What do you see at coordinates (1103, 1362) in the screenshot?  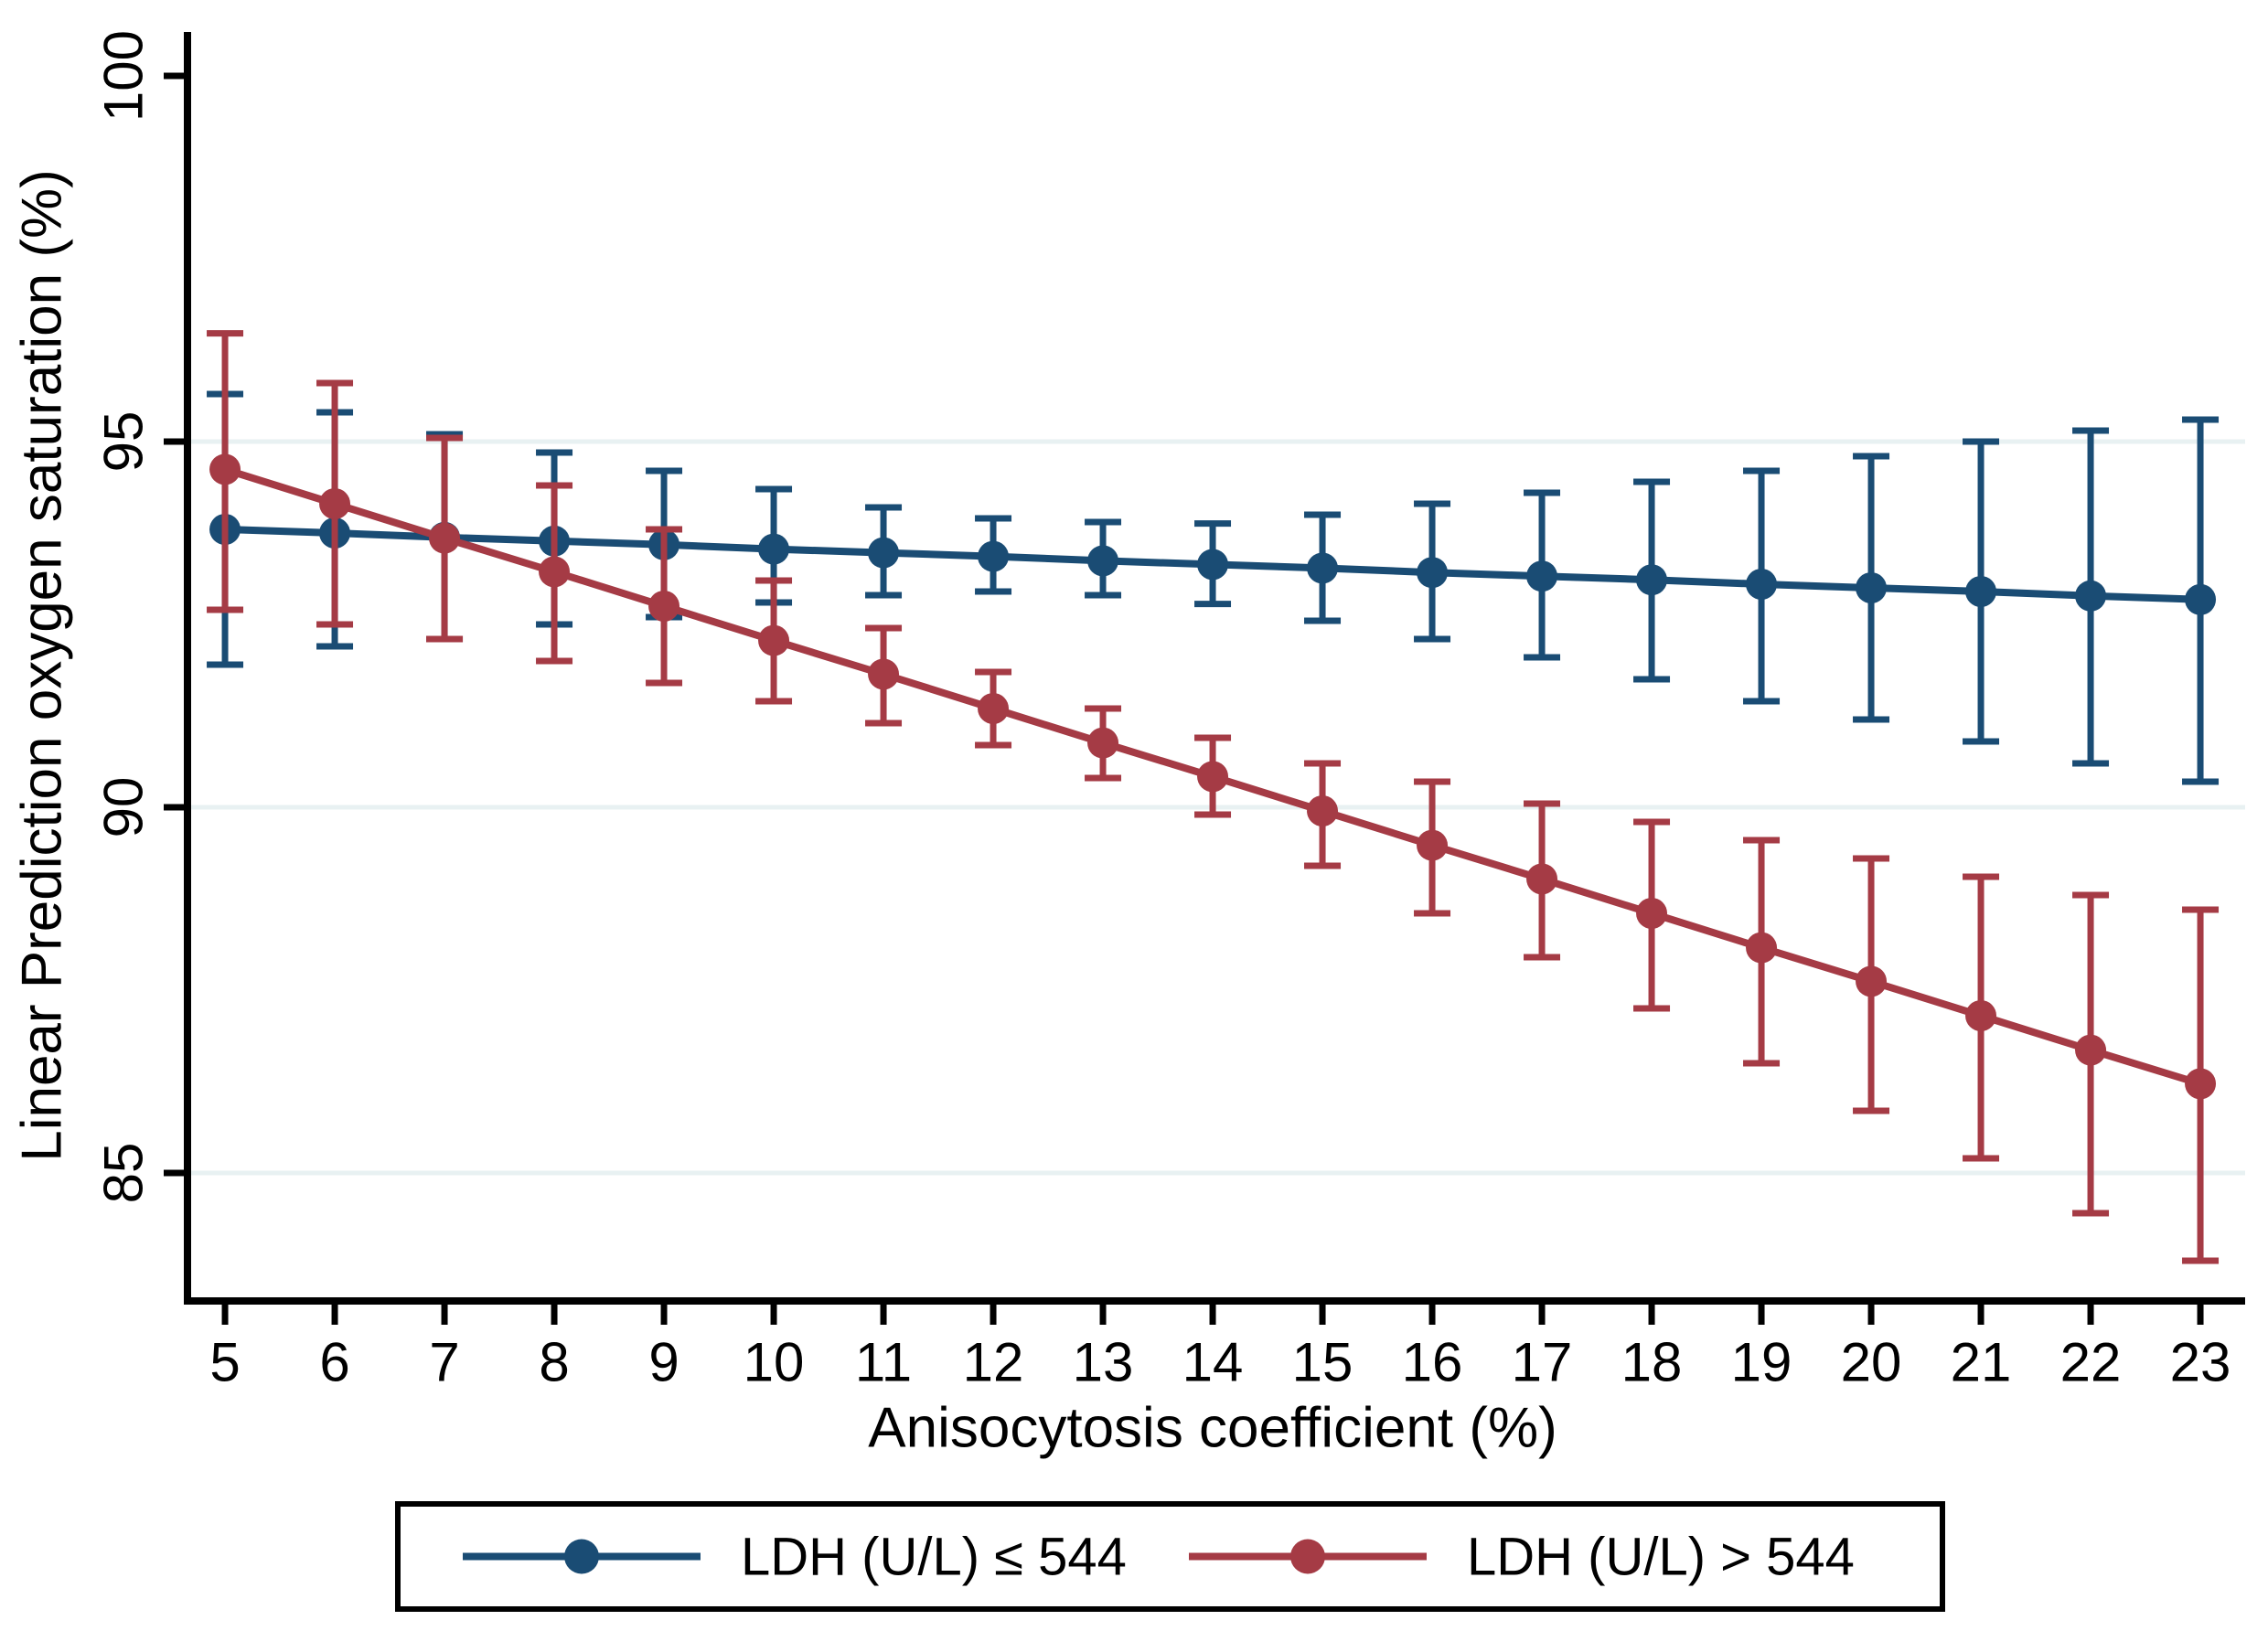 I see `x-tick-label: 13` at bounding box center [1103, 1362].